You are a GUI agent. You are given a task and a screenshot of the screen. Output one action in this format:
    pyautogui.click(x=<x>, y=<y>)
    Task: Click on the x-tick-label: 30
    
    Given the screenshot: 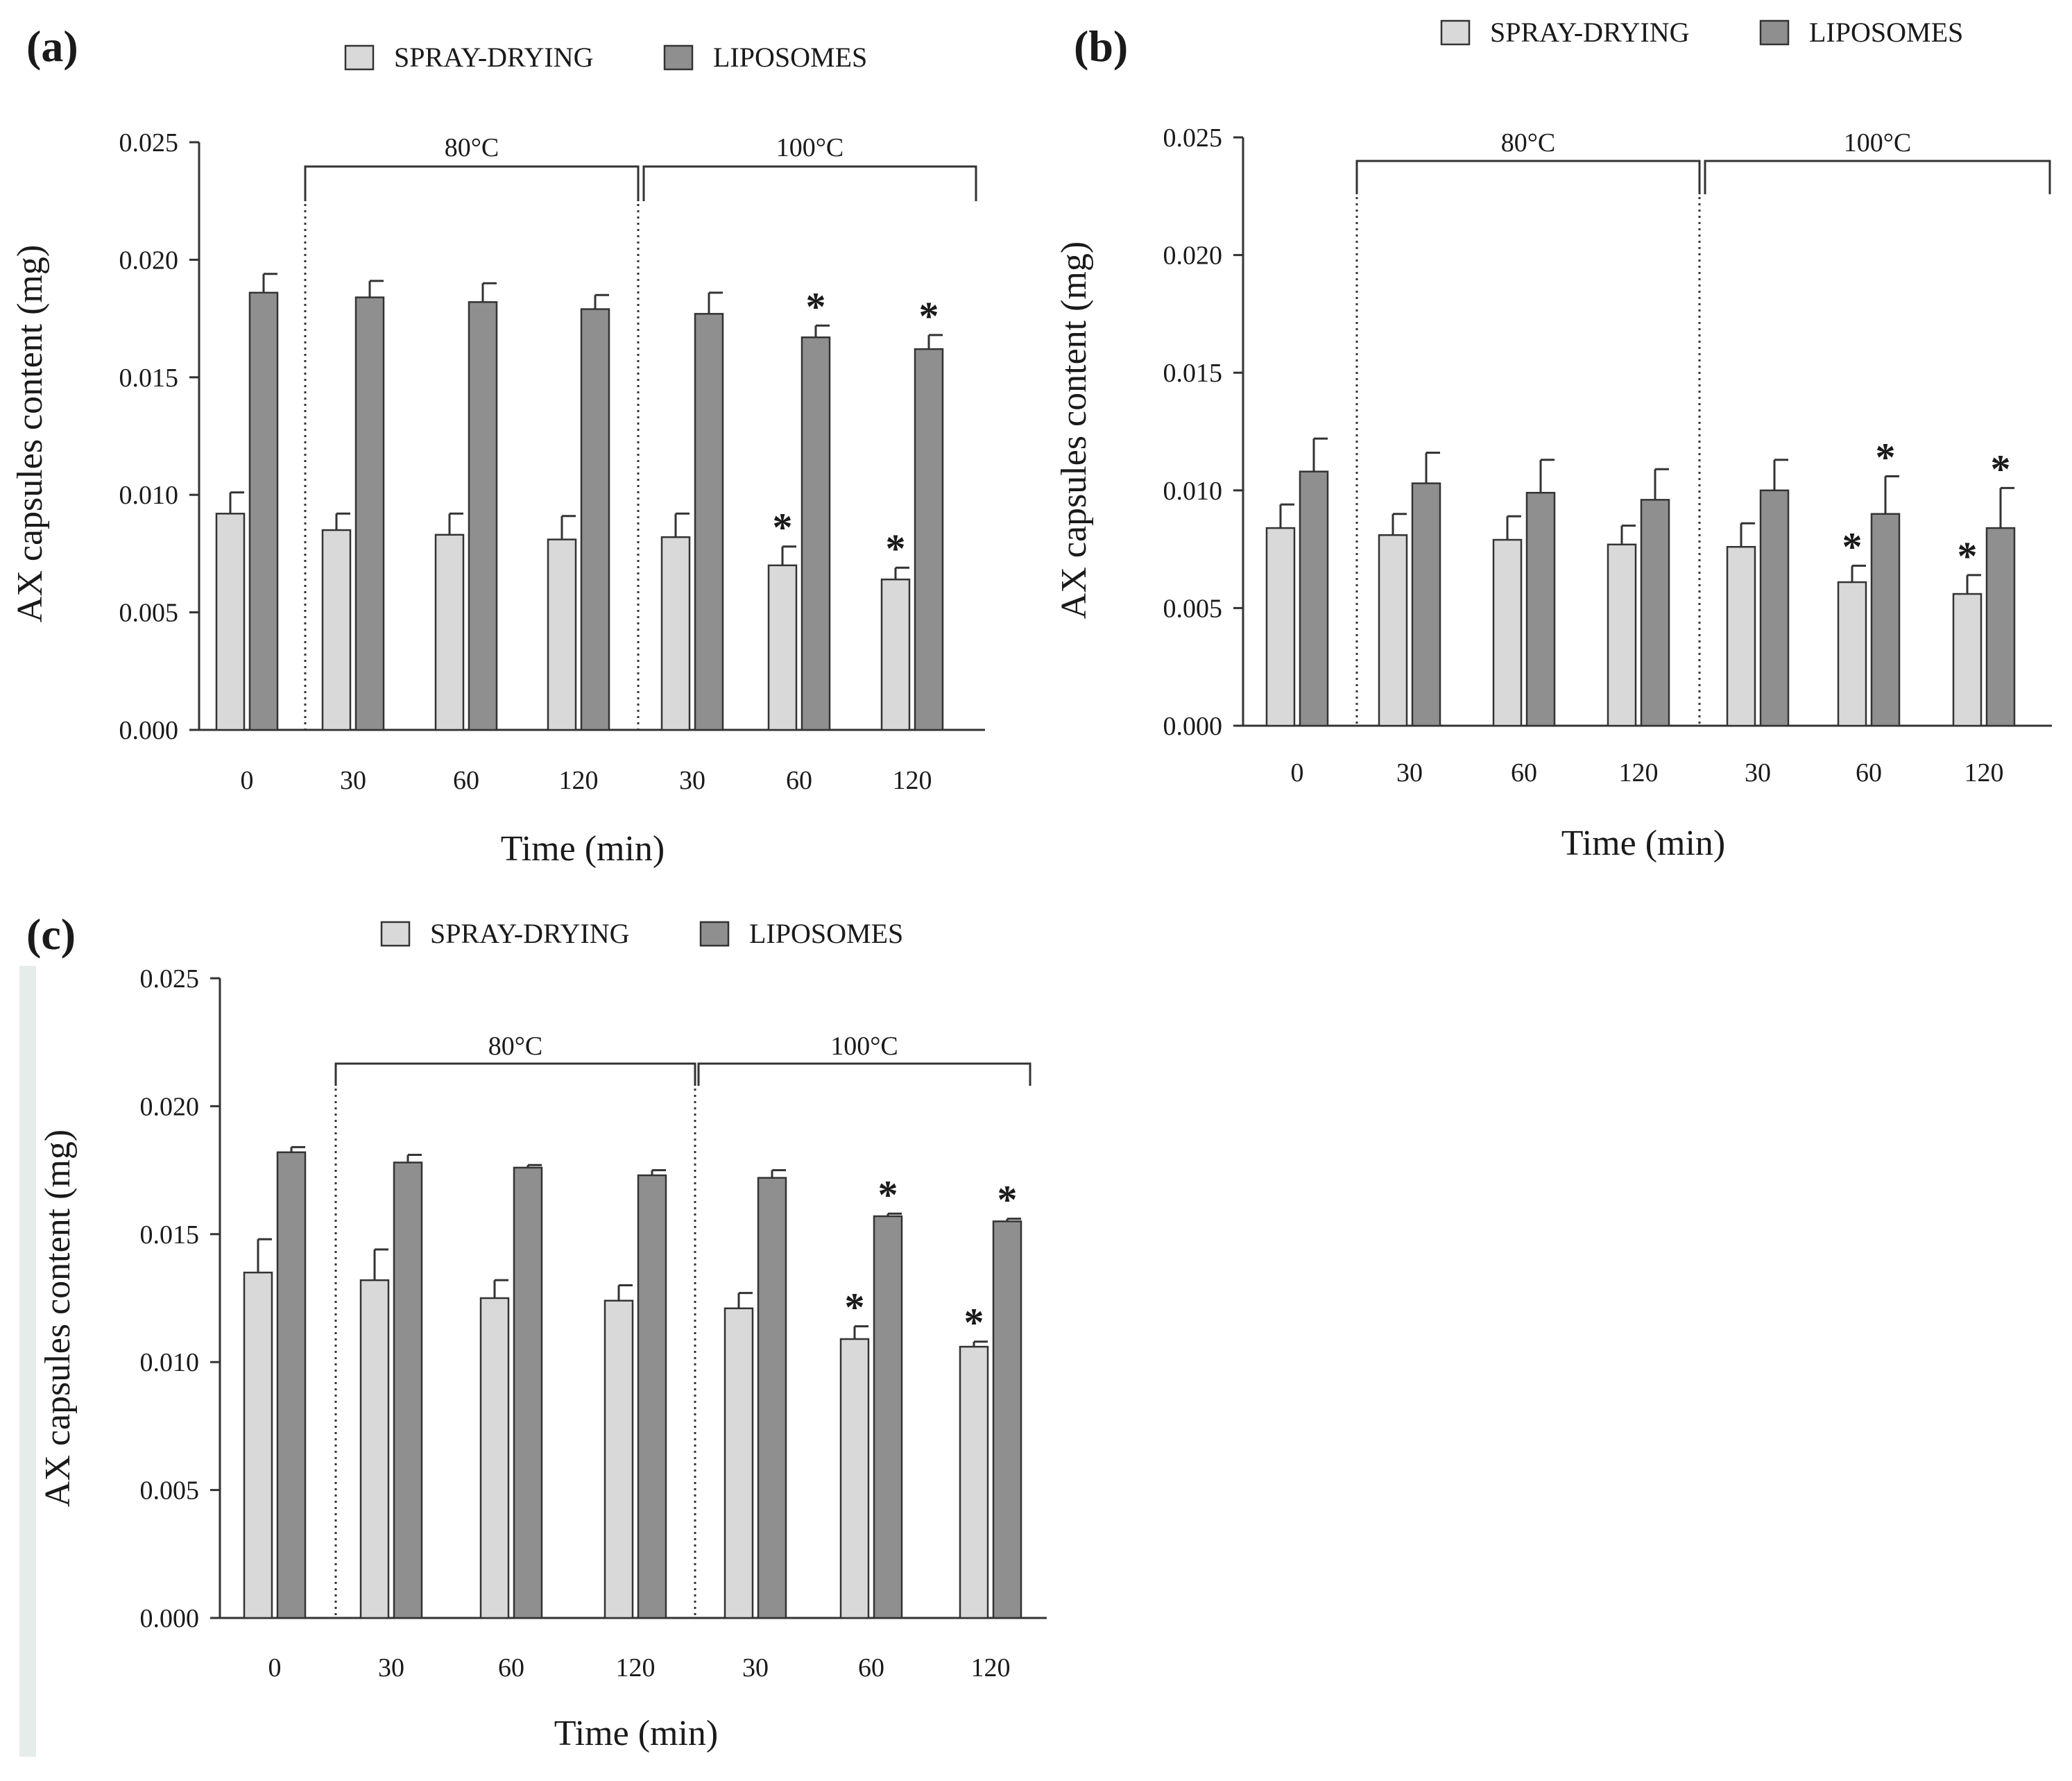 What is the action you would take?
    pyautogui.click(x=391, y=1667)
    